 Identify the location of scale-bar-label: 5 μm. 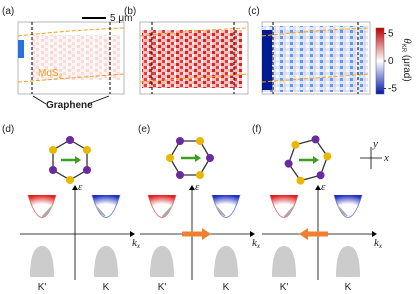
(121, 18).